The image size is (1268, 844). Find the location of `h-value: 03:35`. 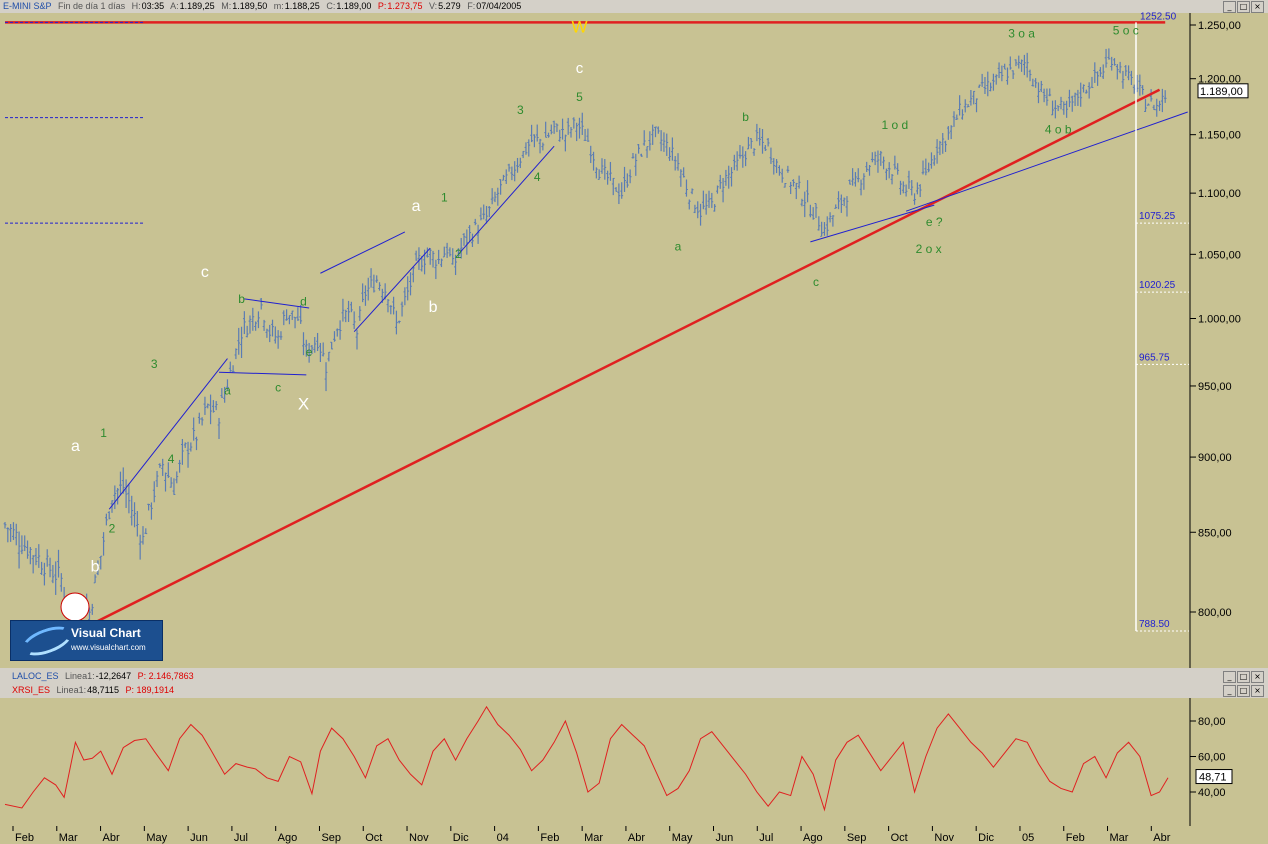

h-value: 03:35 is located at coordinates (153, 6).